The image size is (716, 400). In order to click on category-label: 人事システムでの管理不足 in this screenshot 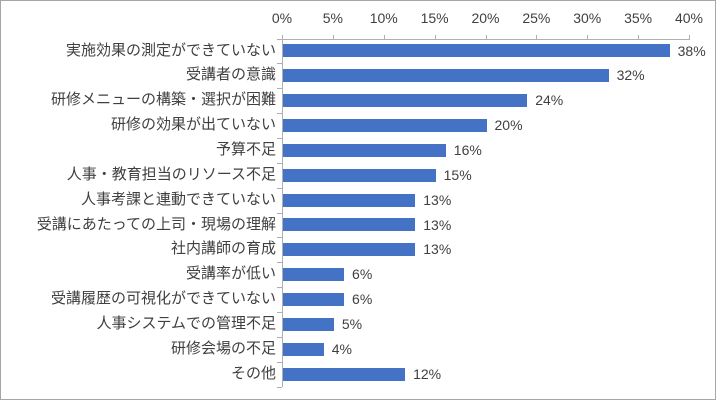, I will do `click(186, 323)`.